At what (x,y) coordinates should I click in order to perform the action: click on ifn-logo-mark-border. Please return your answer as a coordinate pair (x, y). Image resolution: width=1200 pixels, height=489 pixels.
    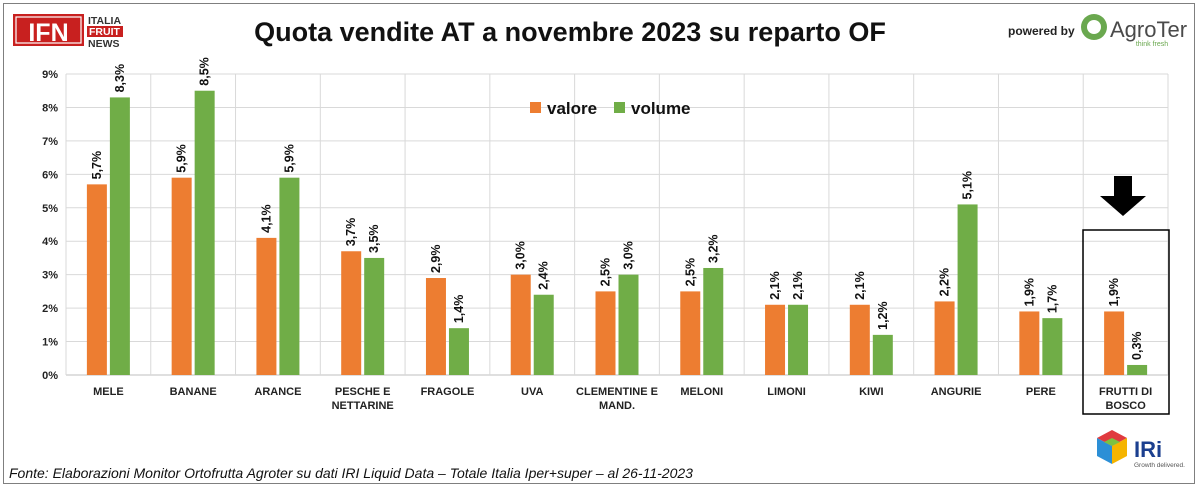
    Looking at the image, I should click on (48, 30).